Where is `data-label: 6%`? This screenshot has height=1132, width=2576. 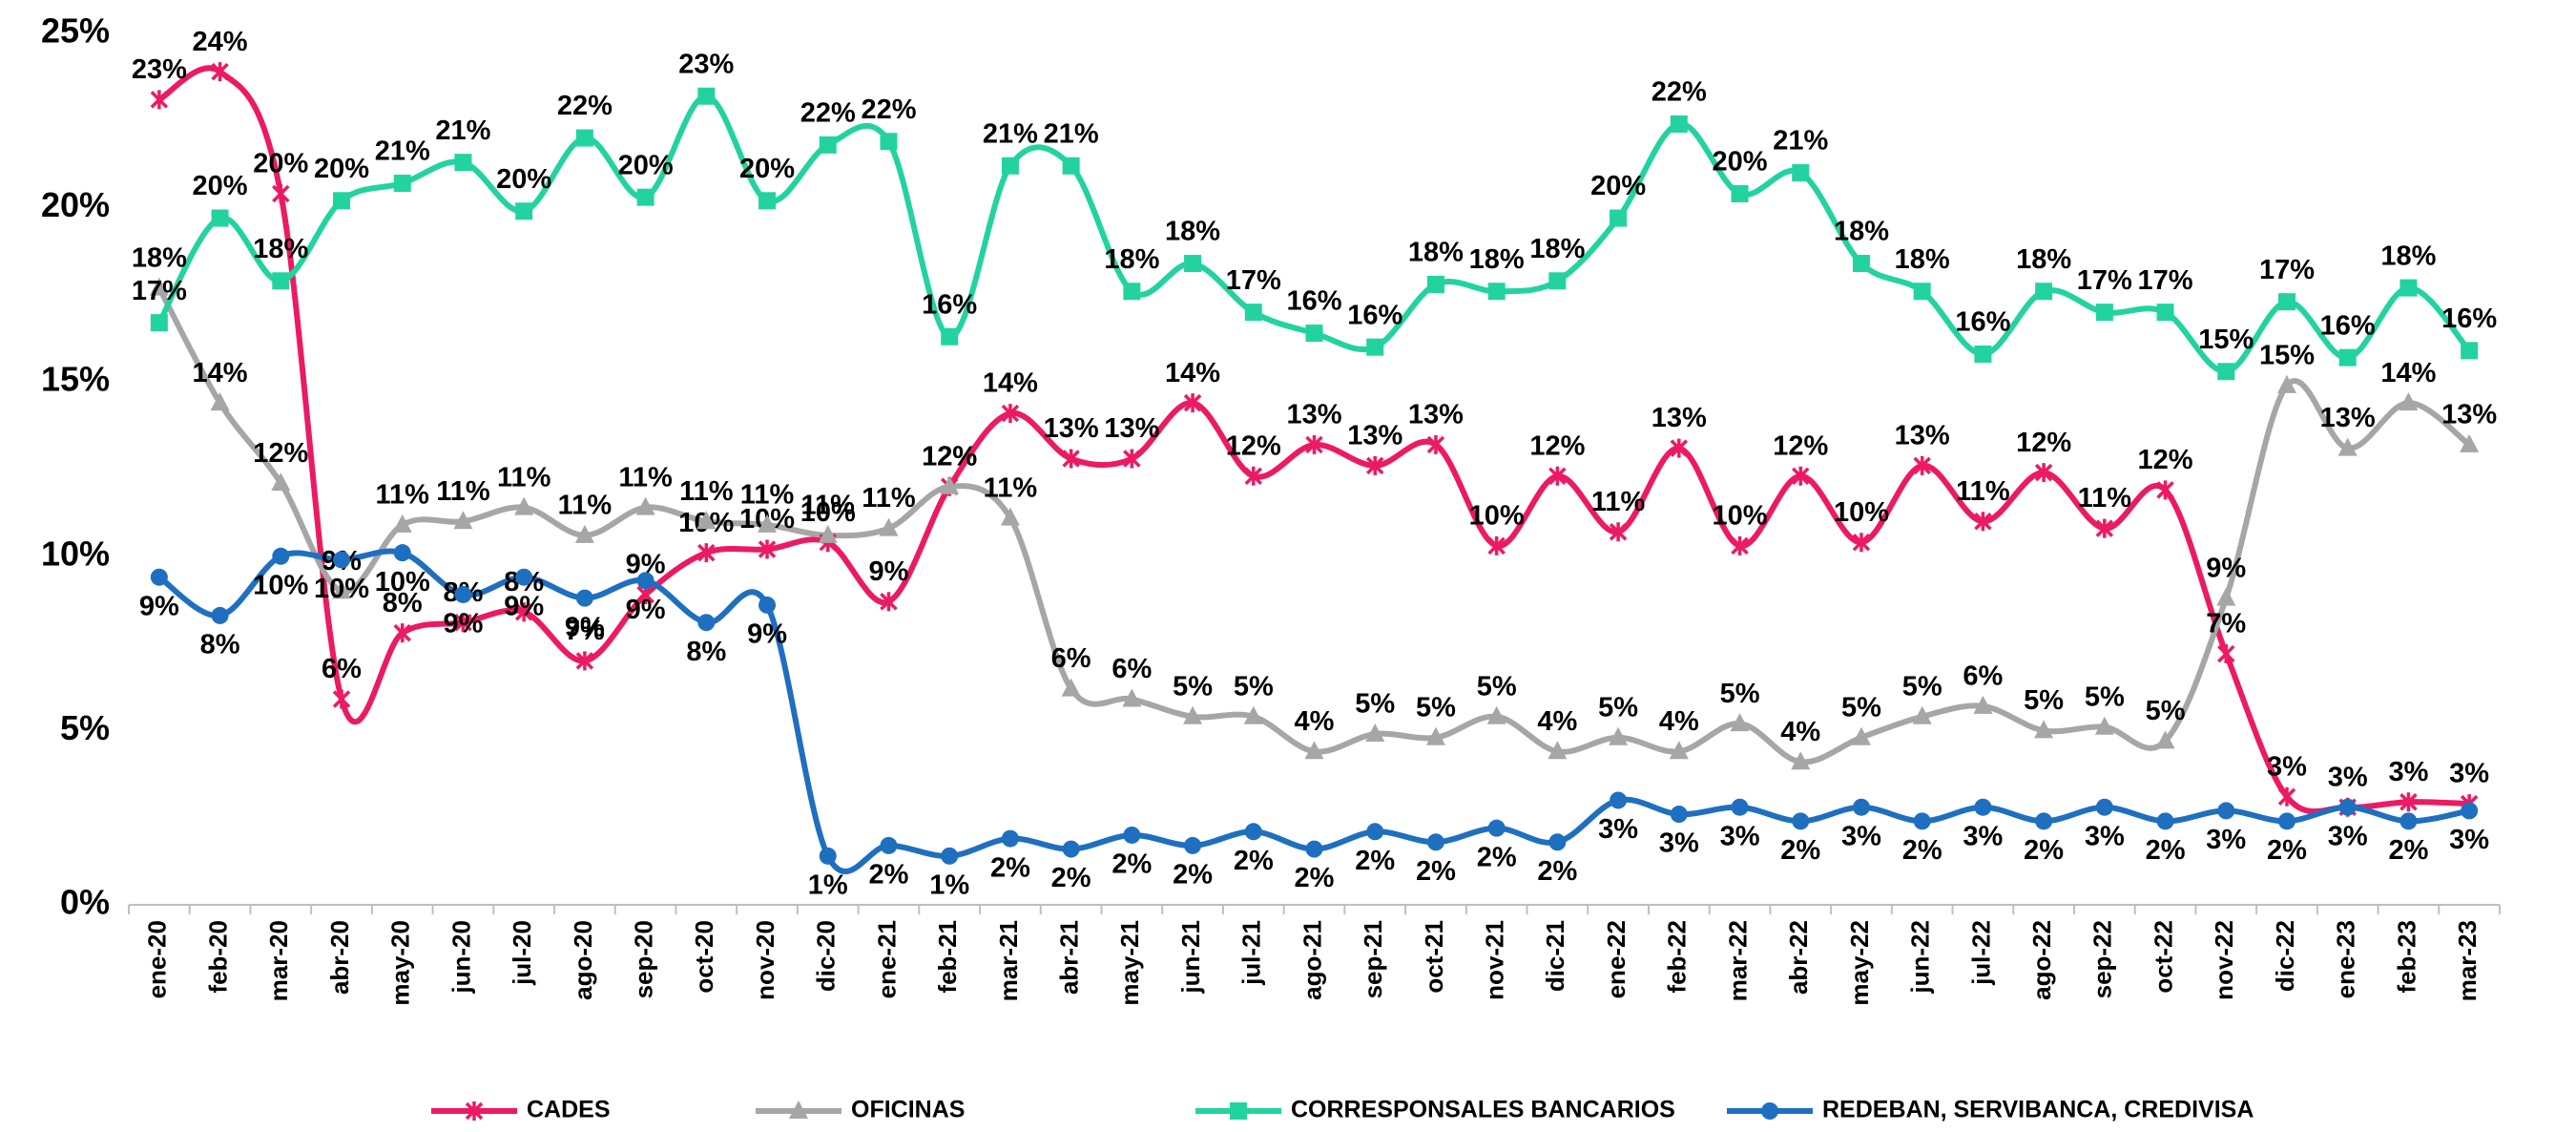
data-label: 6% is located at coordinates (1071, 658).